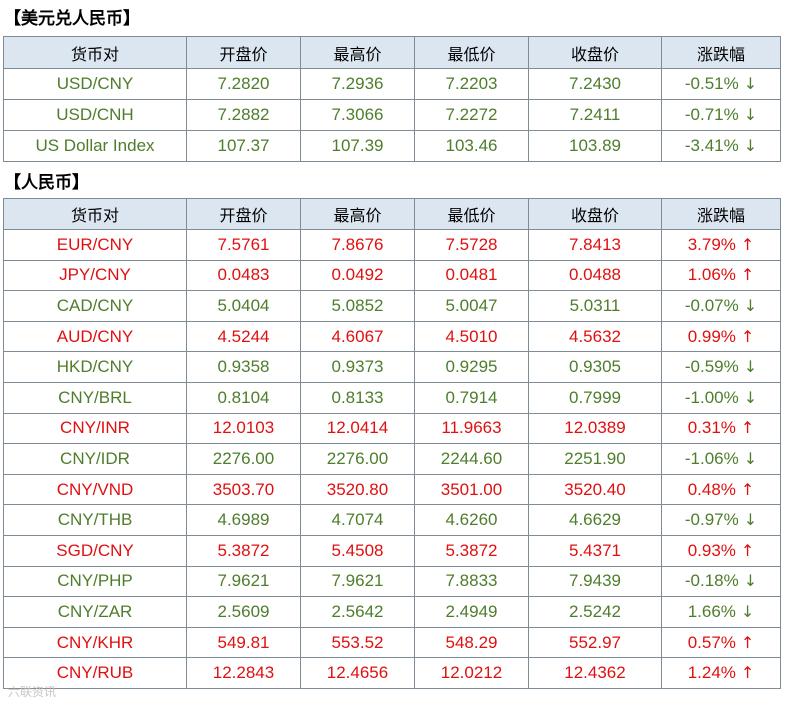  What do you see at coordinates (357, 214) in the screenshot?
I see `column-header-high: 最高价` at bounding box center [357, 214].